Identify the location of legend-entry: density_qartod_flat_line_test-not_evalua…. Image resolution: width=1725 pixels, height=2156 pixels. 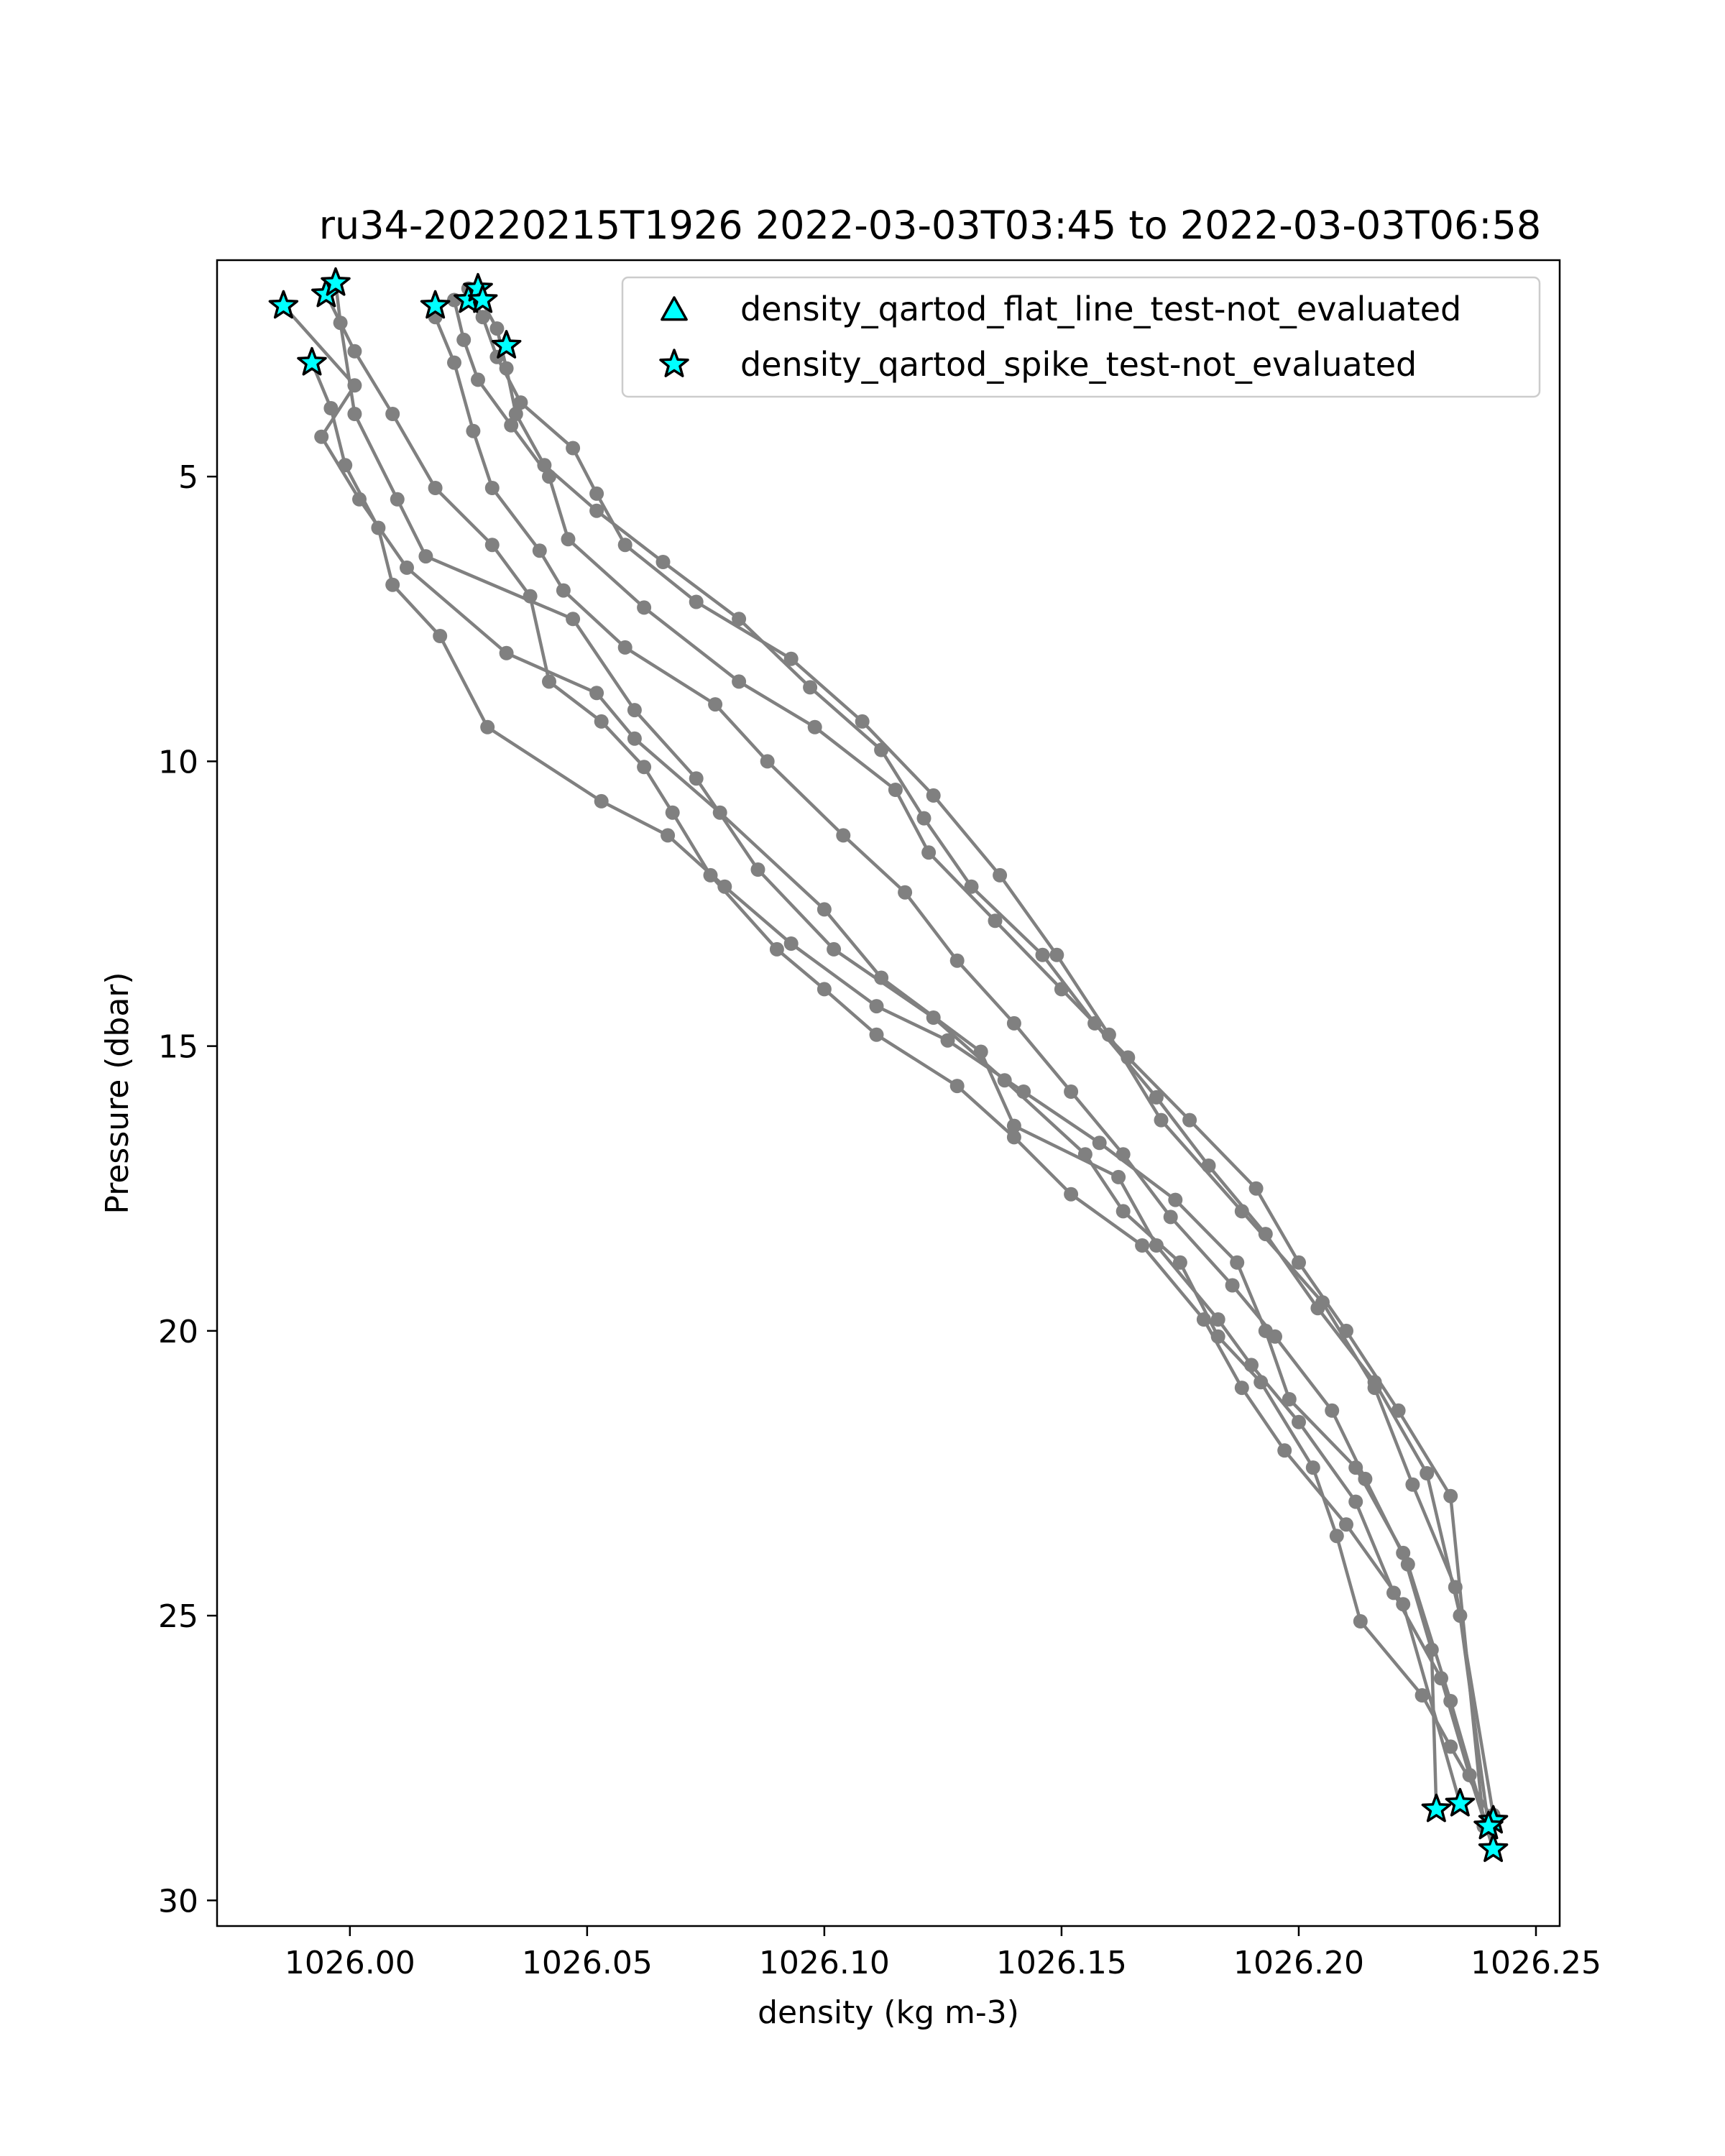
(1061, 309).